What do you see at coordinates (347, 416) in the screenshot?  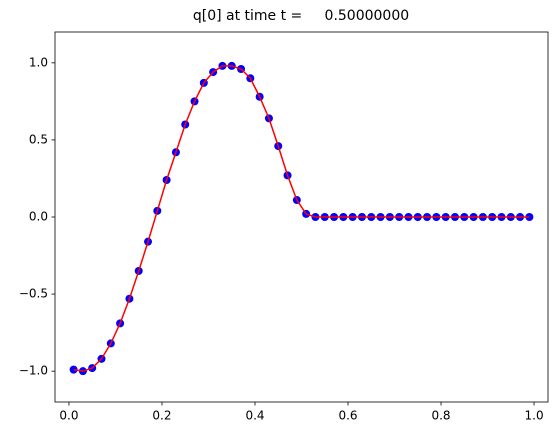 I see `x-tick-label: 0.6` at bounding box center [347, 416].